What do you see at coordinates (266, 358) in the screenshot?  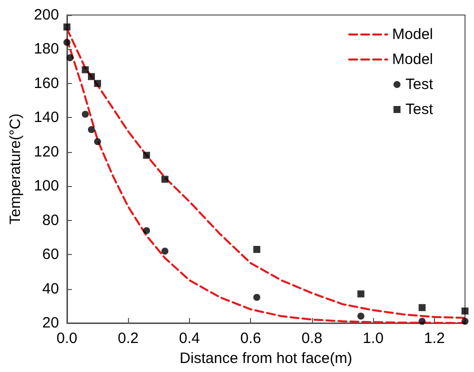 I see `x-axis-title: Distance from hot face(m)` at bounding box center [266, 358].